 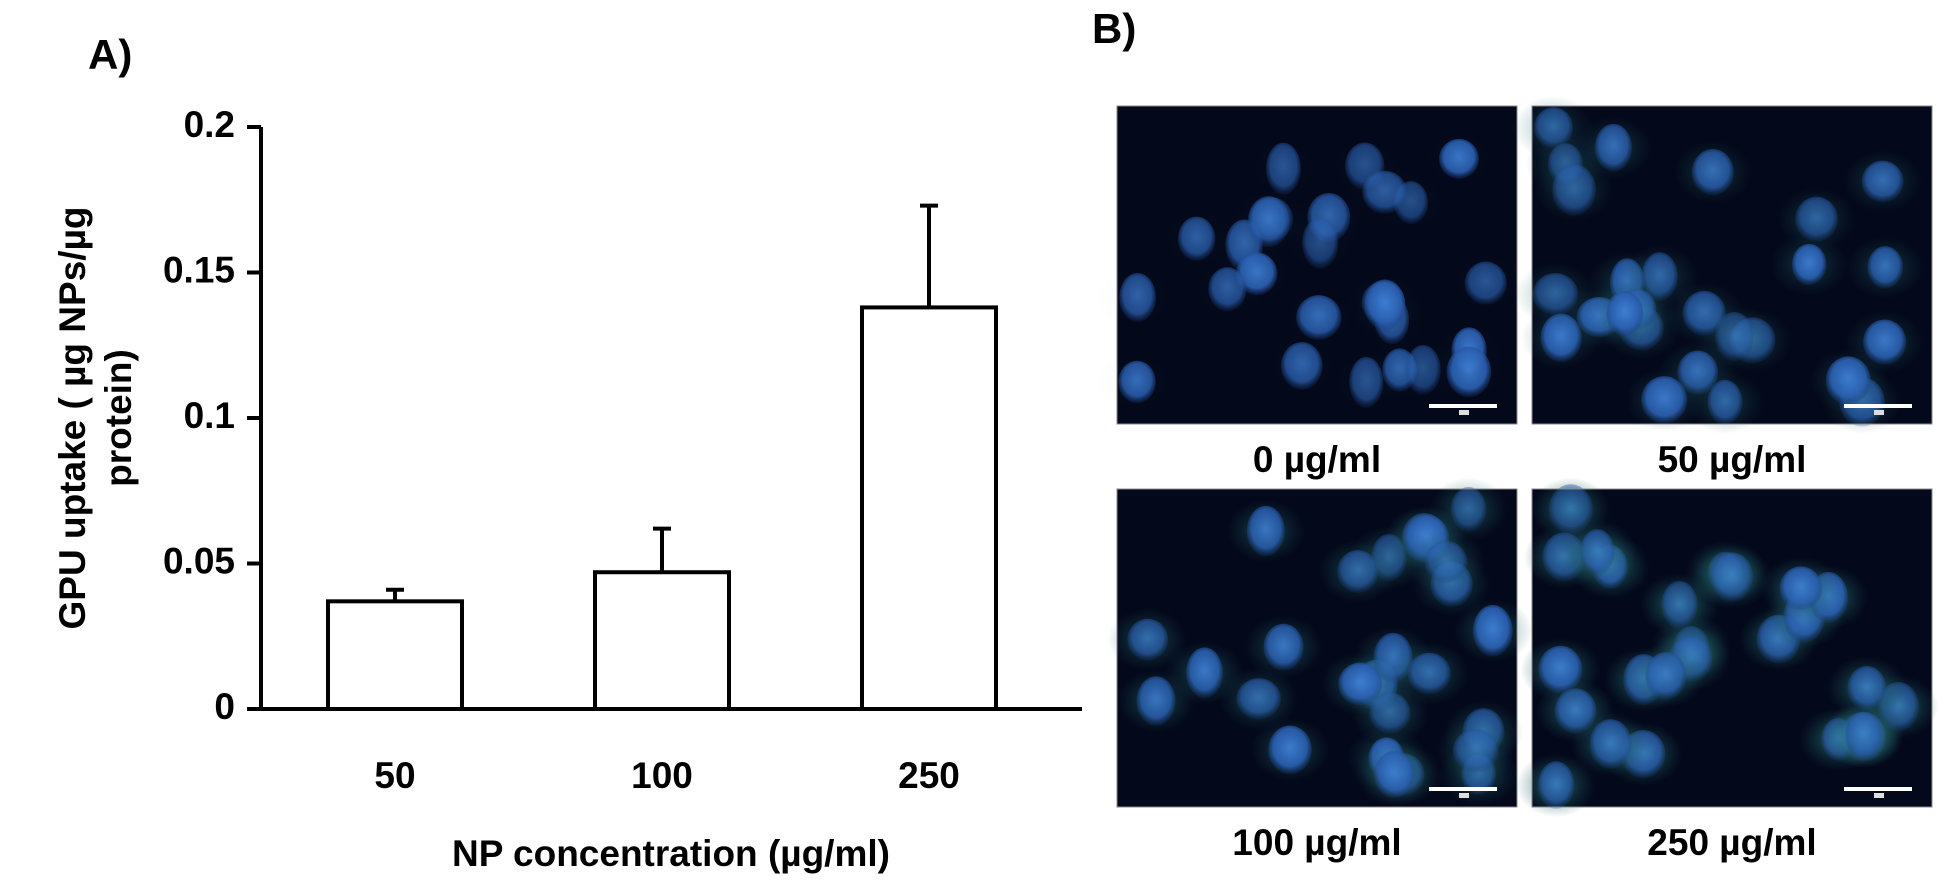 What do you see at coordinates (1317, 459) in the screenshot?
I see `micrograph-caption: 0 µg/ml` at bounding box center [1317, 459].